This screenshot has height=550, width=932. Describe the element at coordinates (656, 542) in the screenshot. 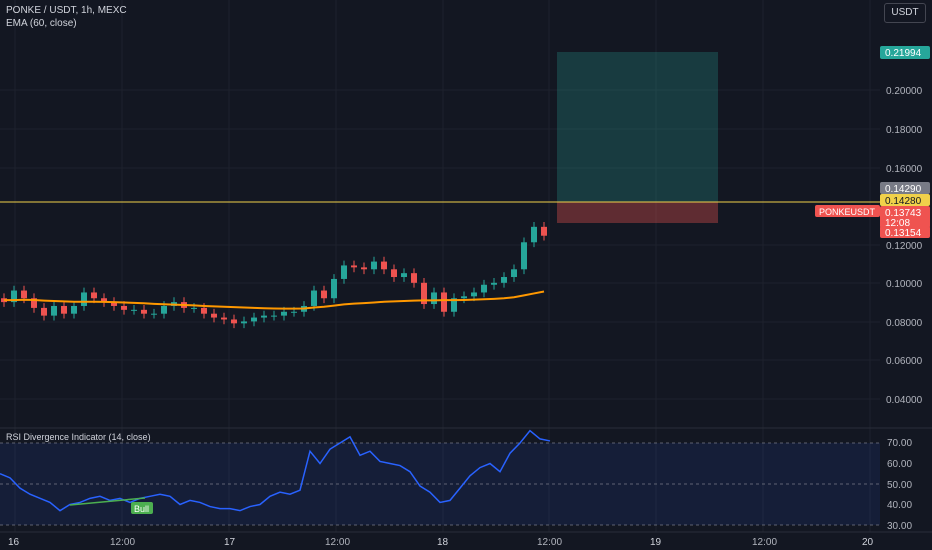

I see `time-tick: 19` at that location.